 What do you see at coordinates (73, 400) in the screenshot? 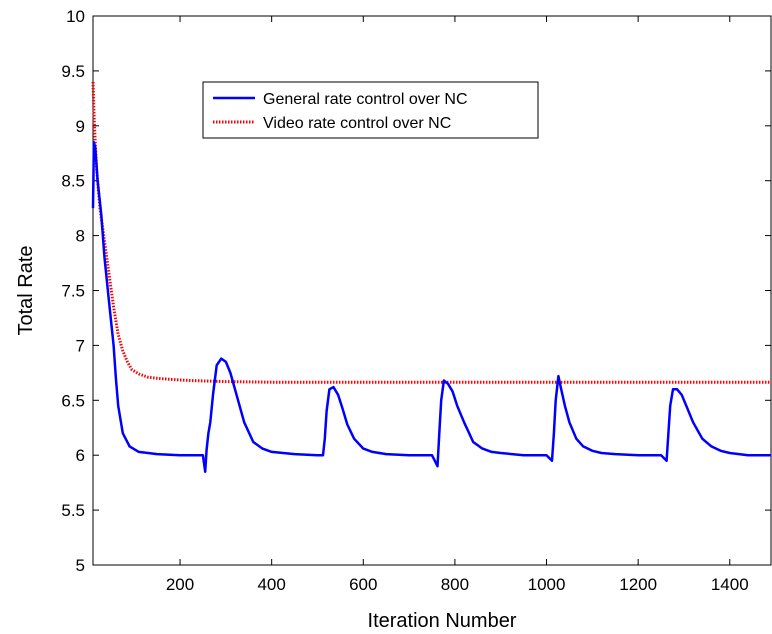
I see `y-tick-label: 6.5` at bounding box center [73, 400].